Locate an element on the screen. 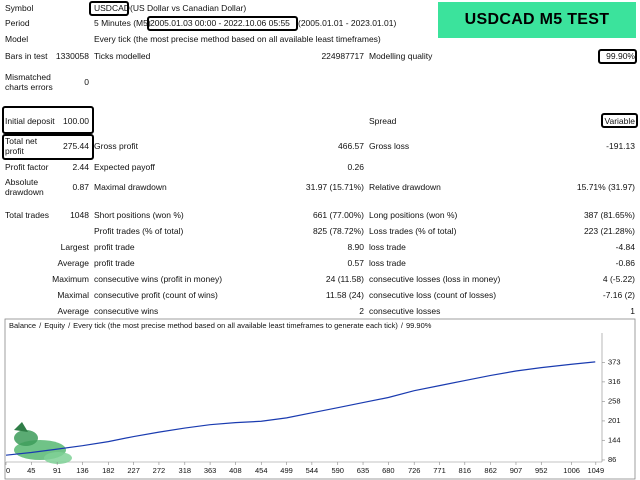 The image size is (640, 480). row-value: 1048 is located at coordinates (79, 215).